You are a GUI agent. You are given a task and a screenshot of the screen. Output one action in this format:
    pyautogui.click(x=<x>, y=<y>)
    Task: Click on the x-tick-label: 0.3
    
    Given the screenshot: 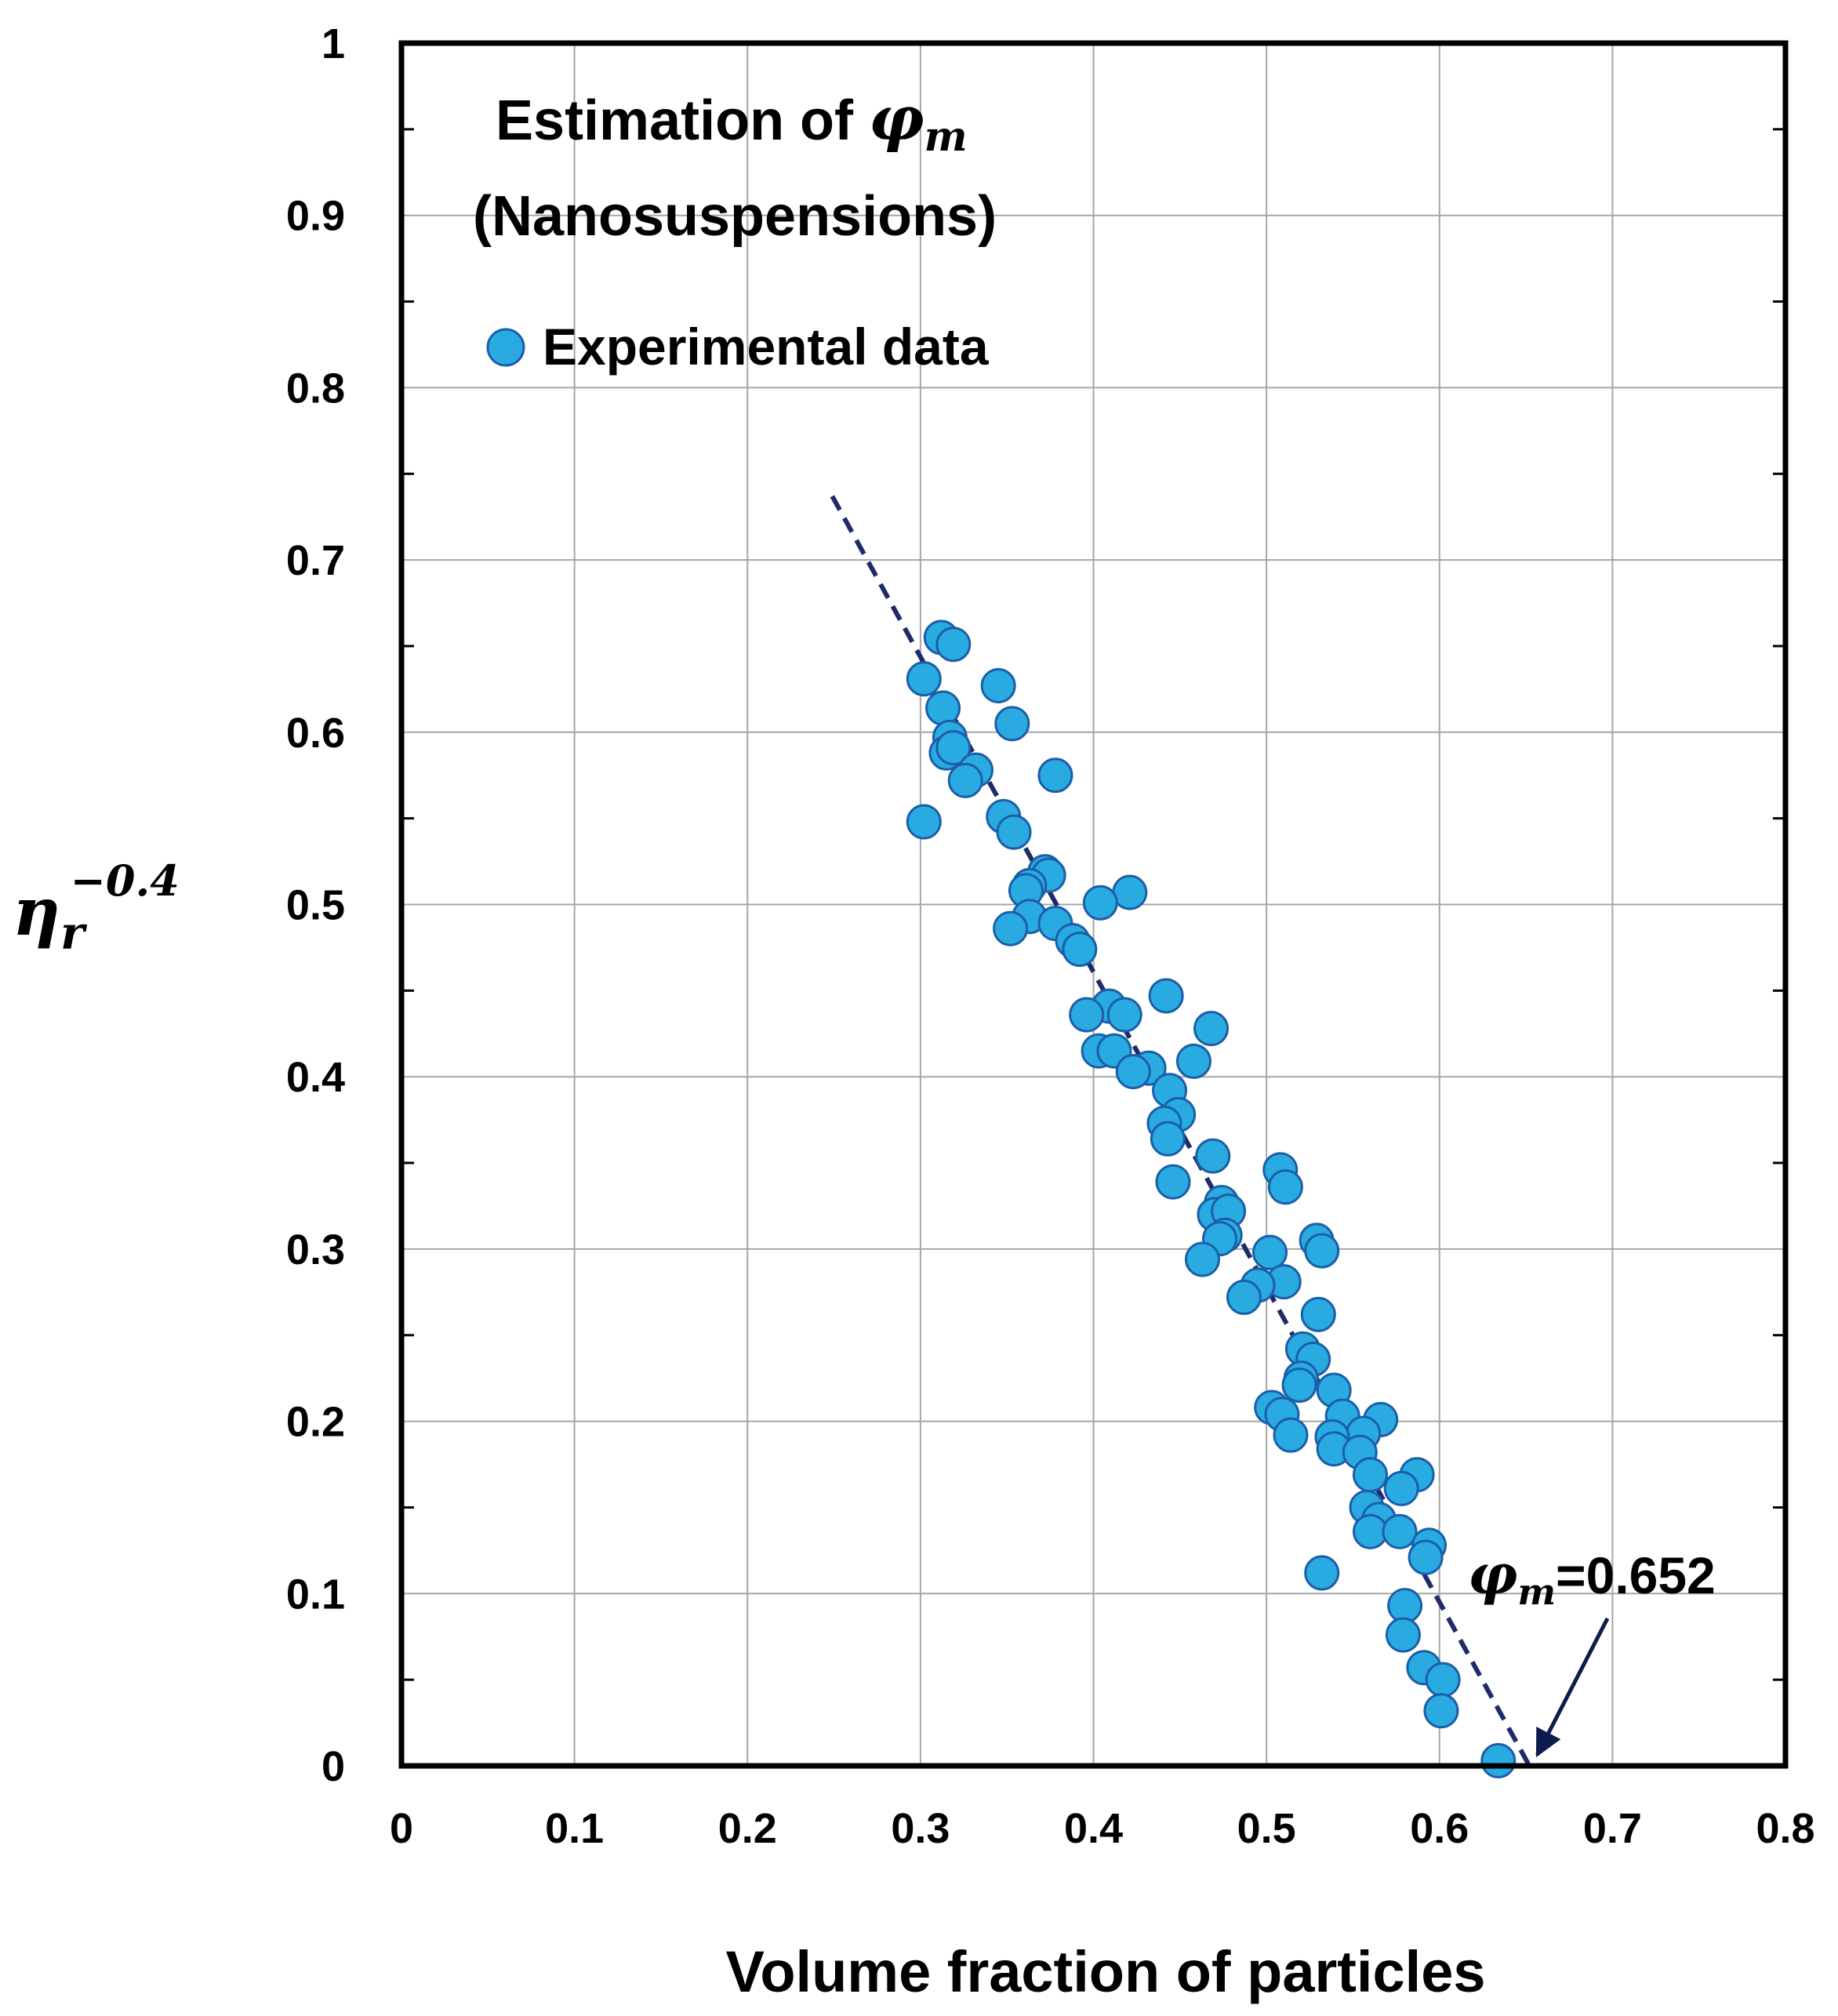 What is the action you would take?
    pyautogui.click(x=920, y=1828)
    